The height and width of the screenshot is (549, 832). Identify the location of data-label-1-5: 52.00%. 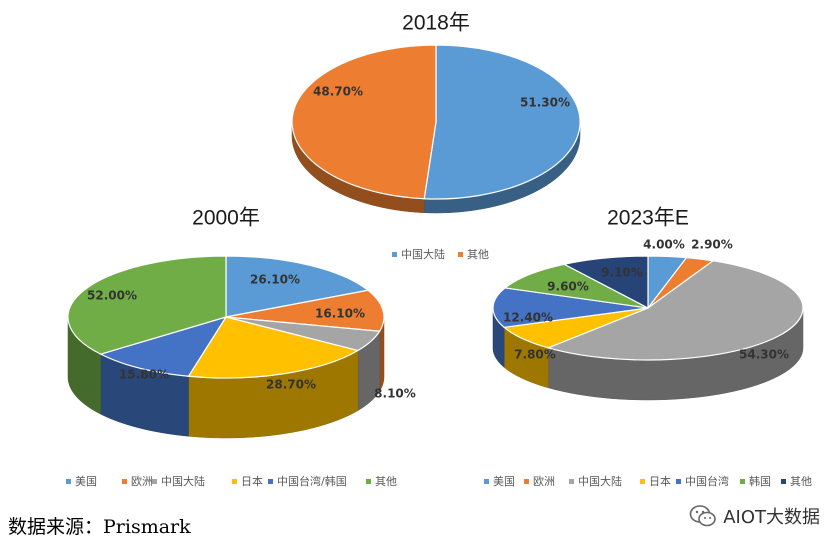
(112, 296).